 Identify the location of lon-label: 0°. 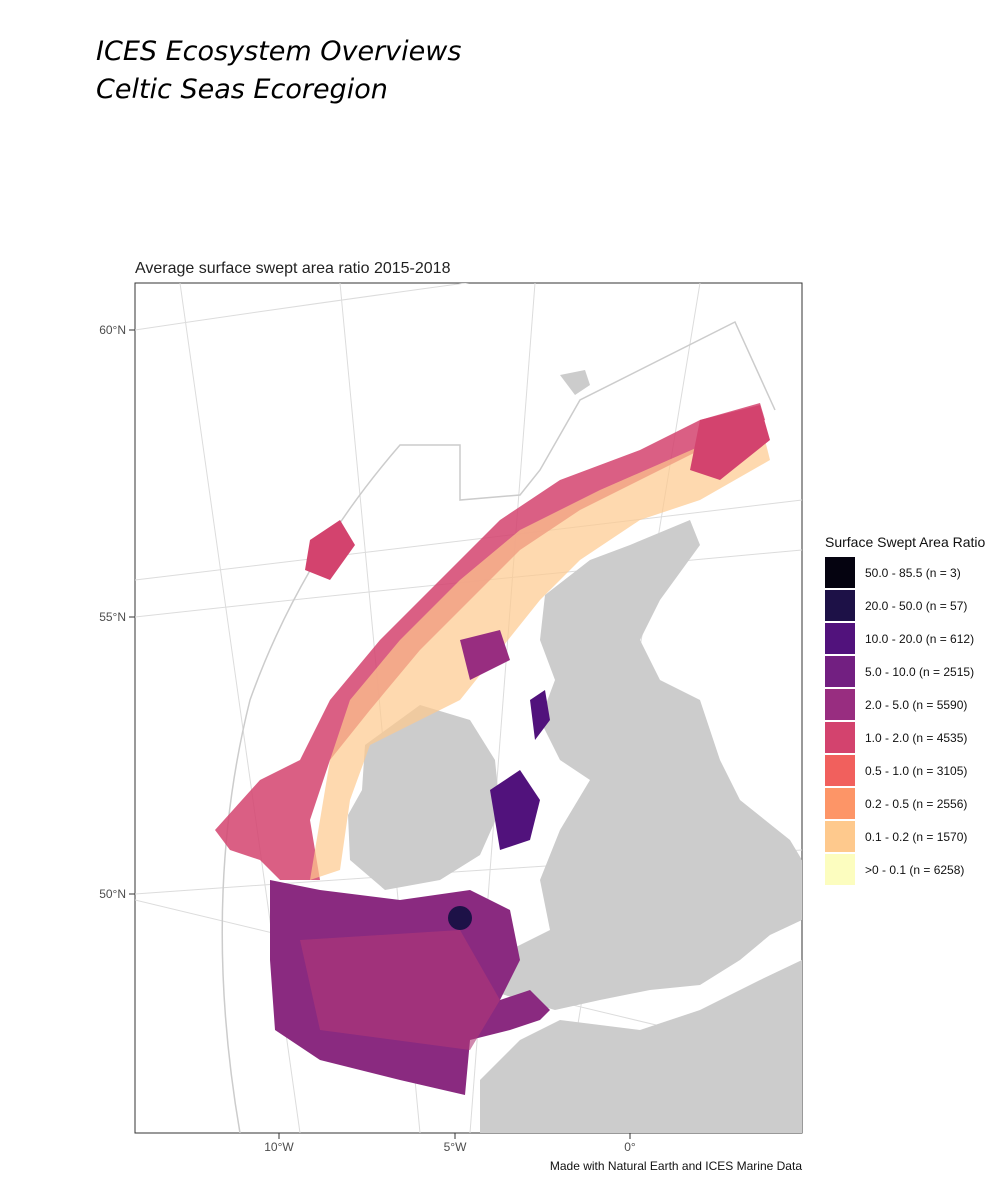
(630, 1147).